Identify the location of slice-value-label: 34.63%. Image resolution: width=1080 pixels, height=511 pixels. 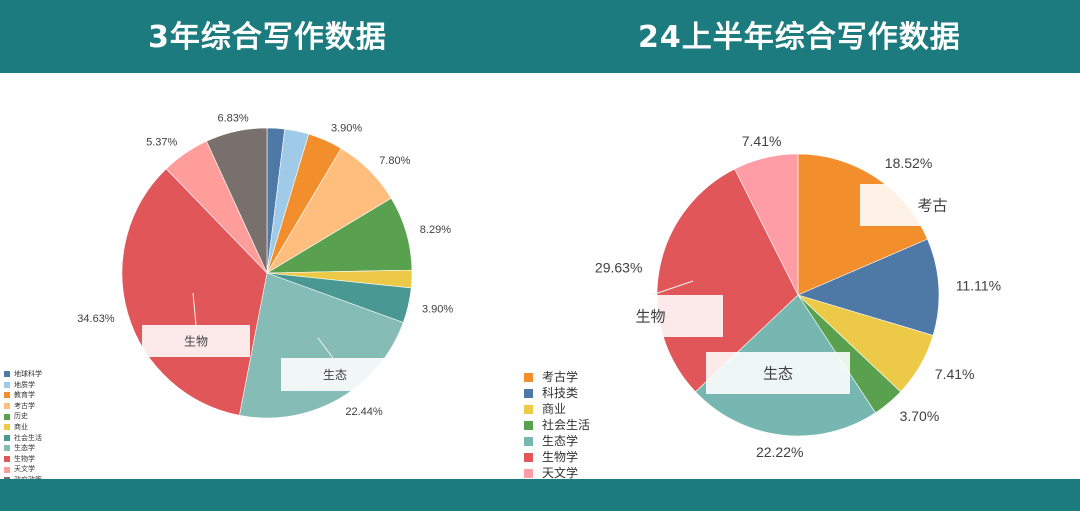
(96, 319).